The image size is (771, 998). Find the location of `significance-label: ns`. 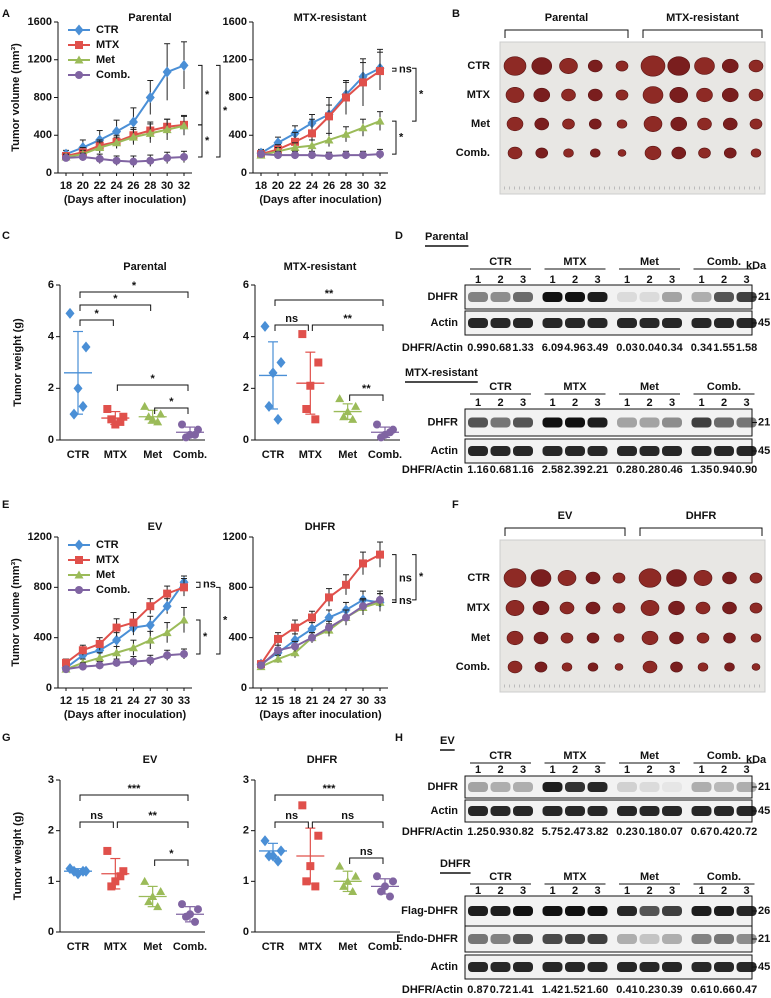

significance-label: ns is located at coordinates (291, 816).